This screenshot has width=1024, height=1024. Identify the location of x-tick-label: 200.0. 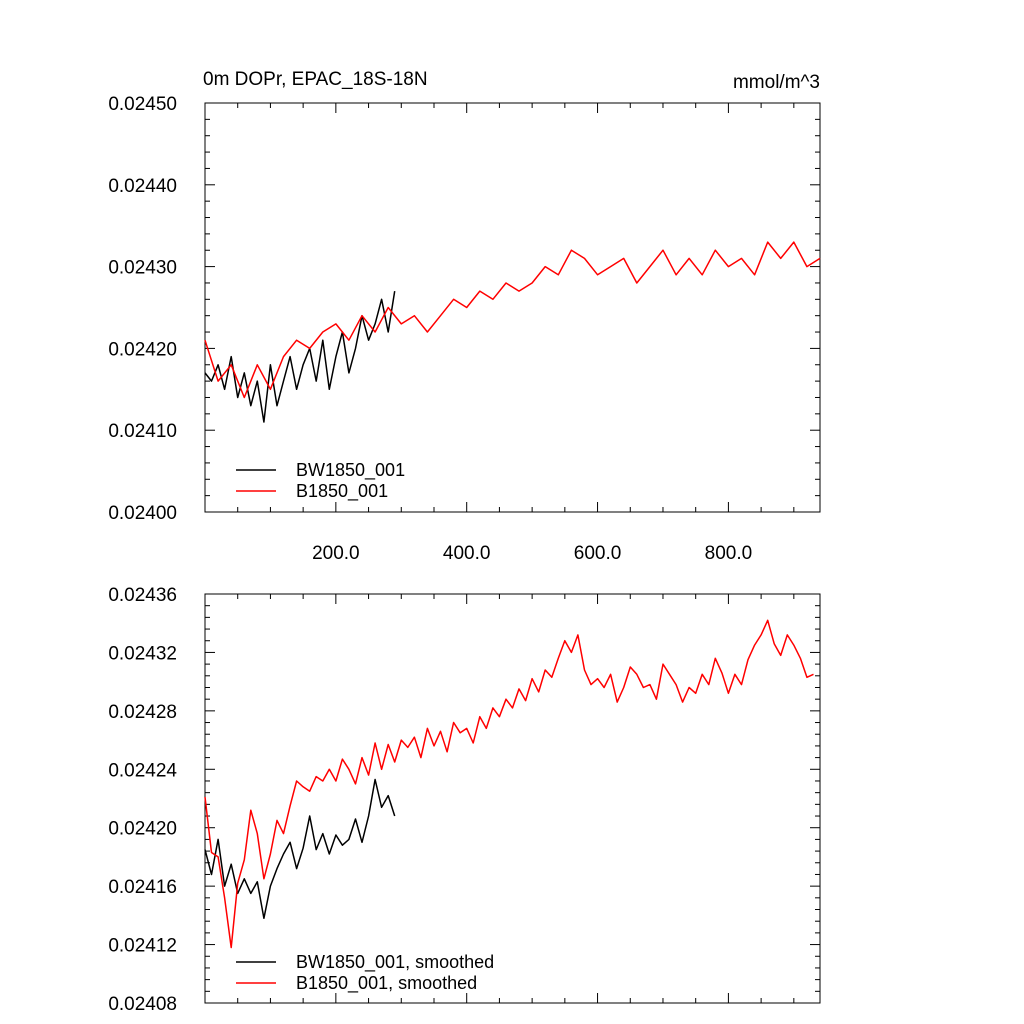
(336, 553).